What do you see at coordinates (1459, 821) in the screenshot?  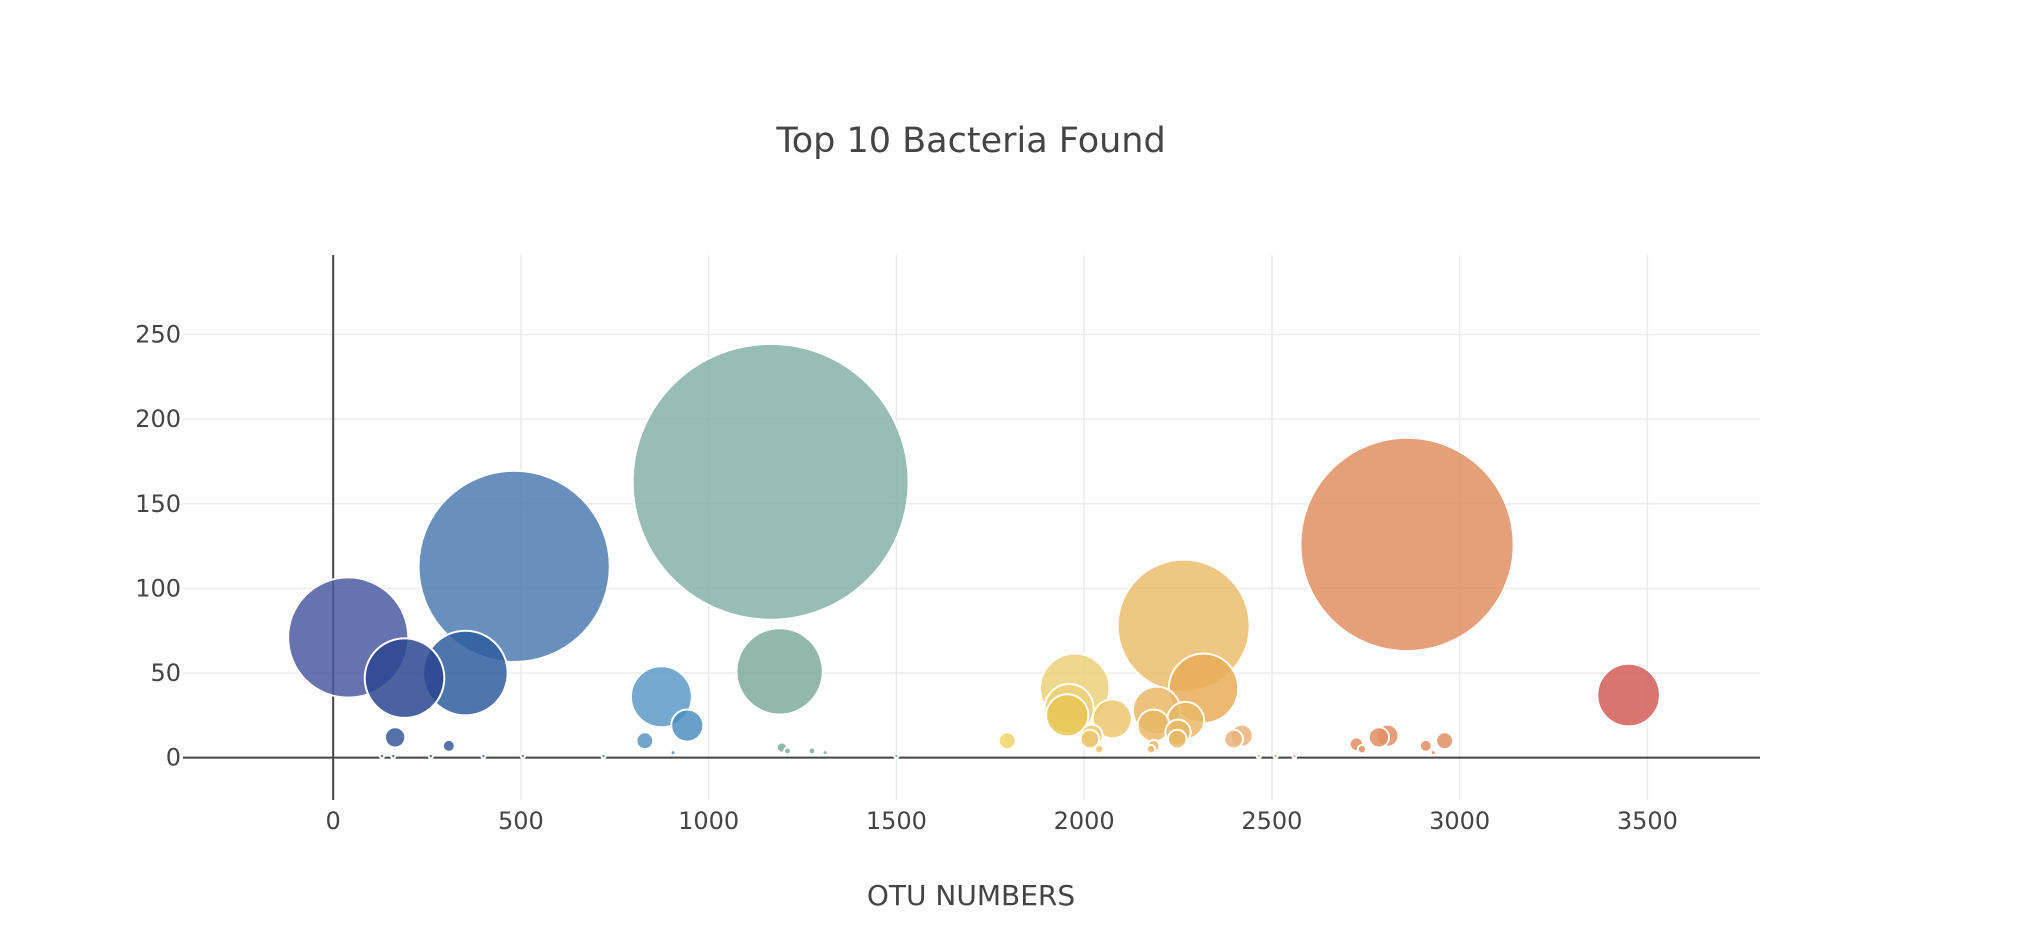 I see `x-tick-label: 3000` at bounding box center [1459, 821].